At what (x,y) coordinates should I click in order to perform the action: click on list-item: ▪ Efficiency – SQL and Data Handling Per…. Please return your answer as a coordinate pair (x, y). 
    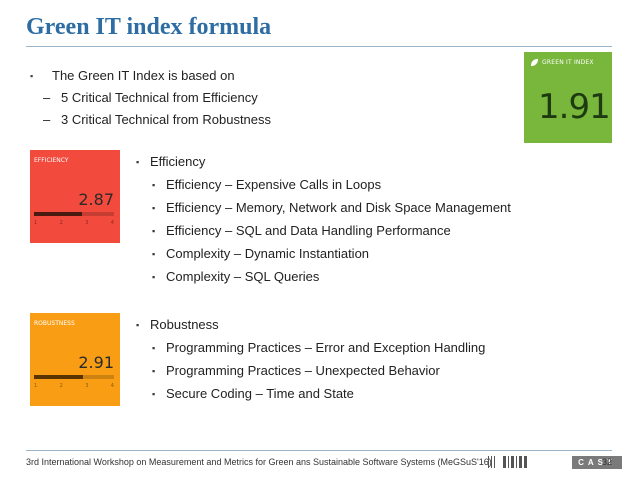
    Looking at the image, I should click on (301, 230).